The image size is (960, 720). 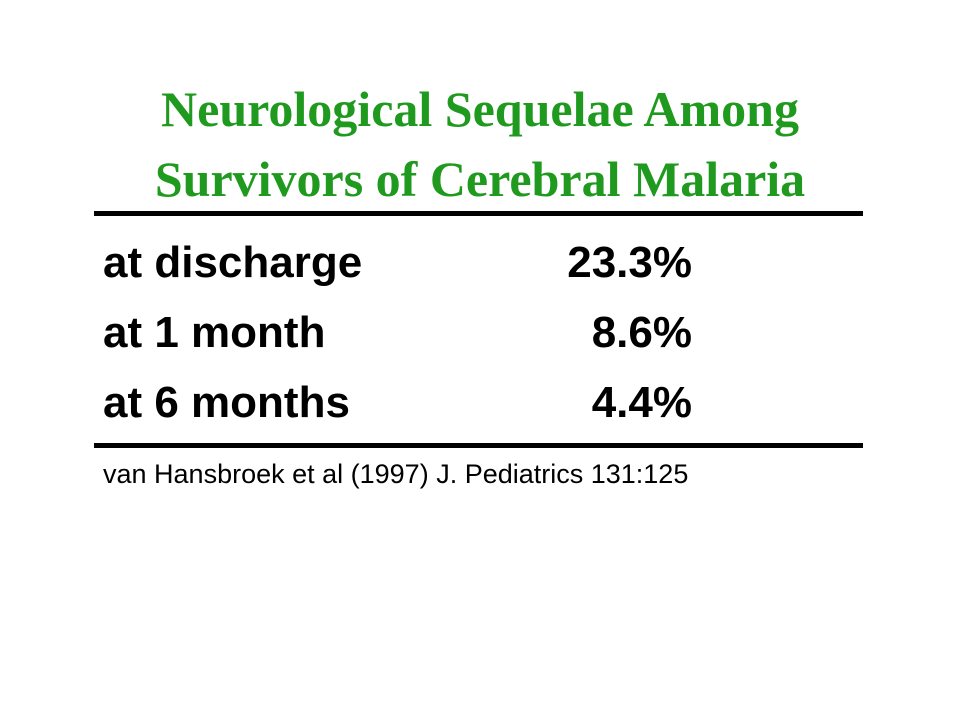 I want to click on row-label: at discharge, so click(x=233, y=262).